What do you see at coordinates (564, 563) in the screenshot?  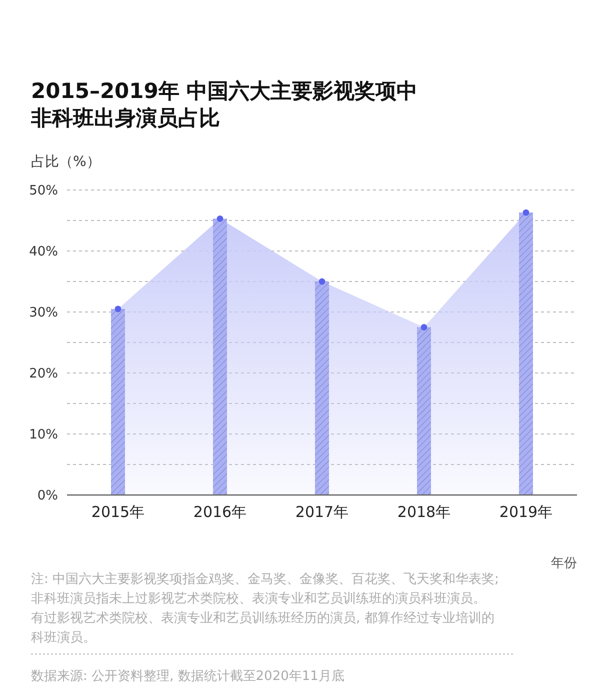 I see `x-axis-title: 年份` at bounding box center [564, 563].